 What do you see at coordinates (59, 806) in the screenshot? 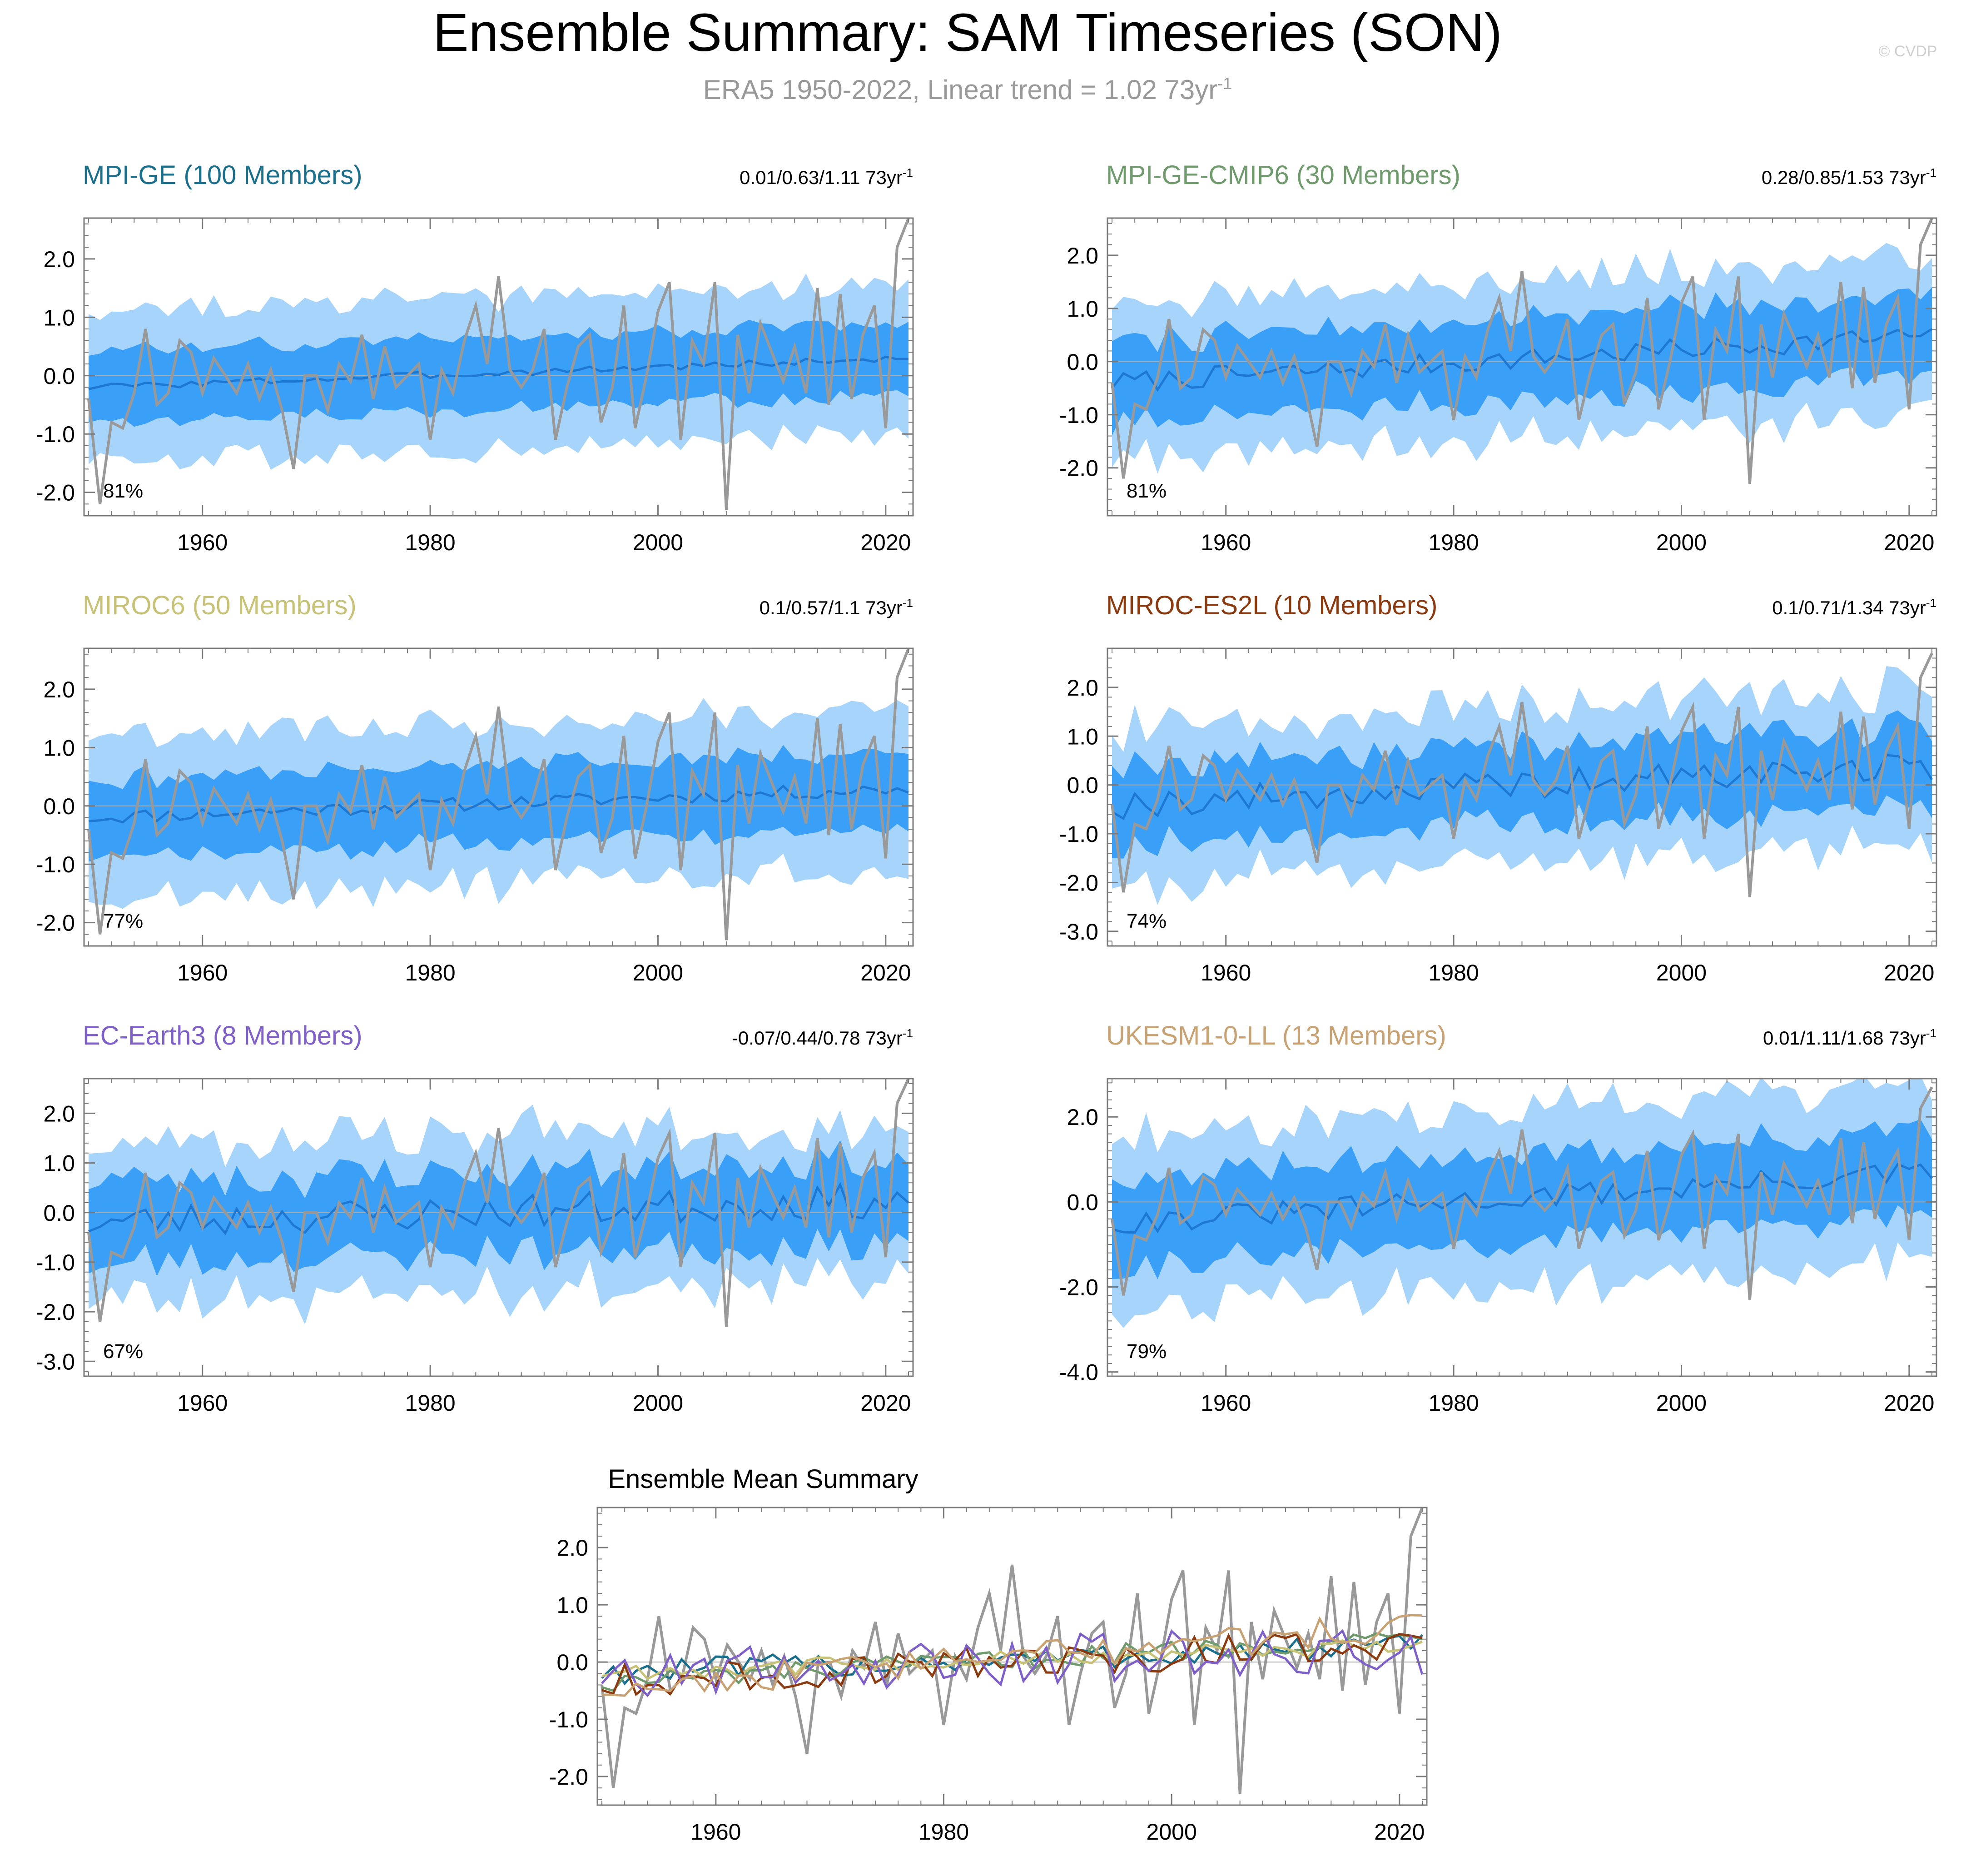
I see `miroc6-y-tick-label: 0.0` at bounding box center [59, 806].